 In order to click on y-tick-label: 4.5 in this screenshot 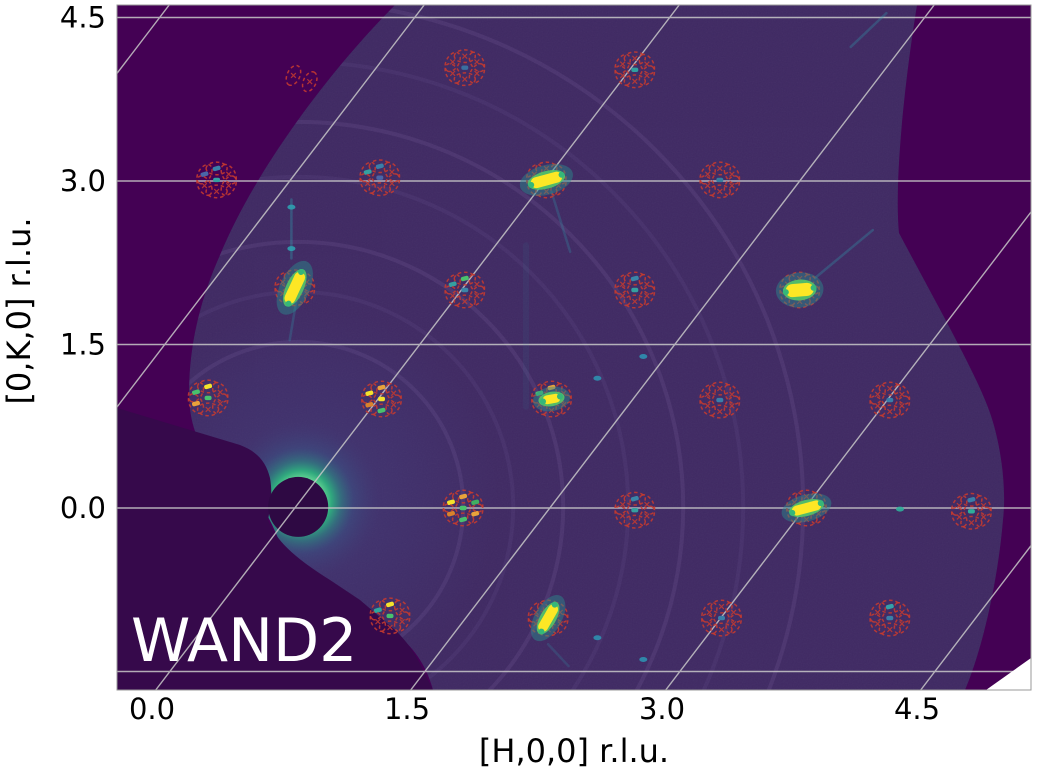, I will do `click(83, 18)`.